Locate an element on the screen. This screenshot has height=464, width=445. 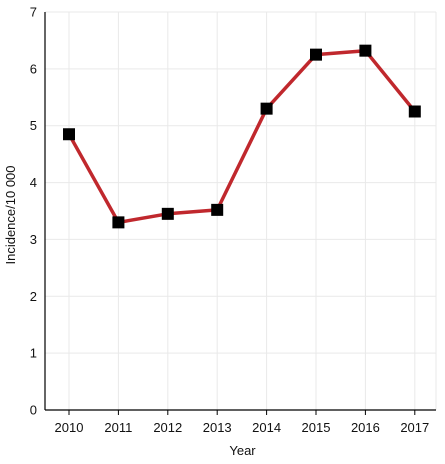
y-tick-label: 2 is located at coordinates (33, 296).